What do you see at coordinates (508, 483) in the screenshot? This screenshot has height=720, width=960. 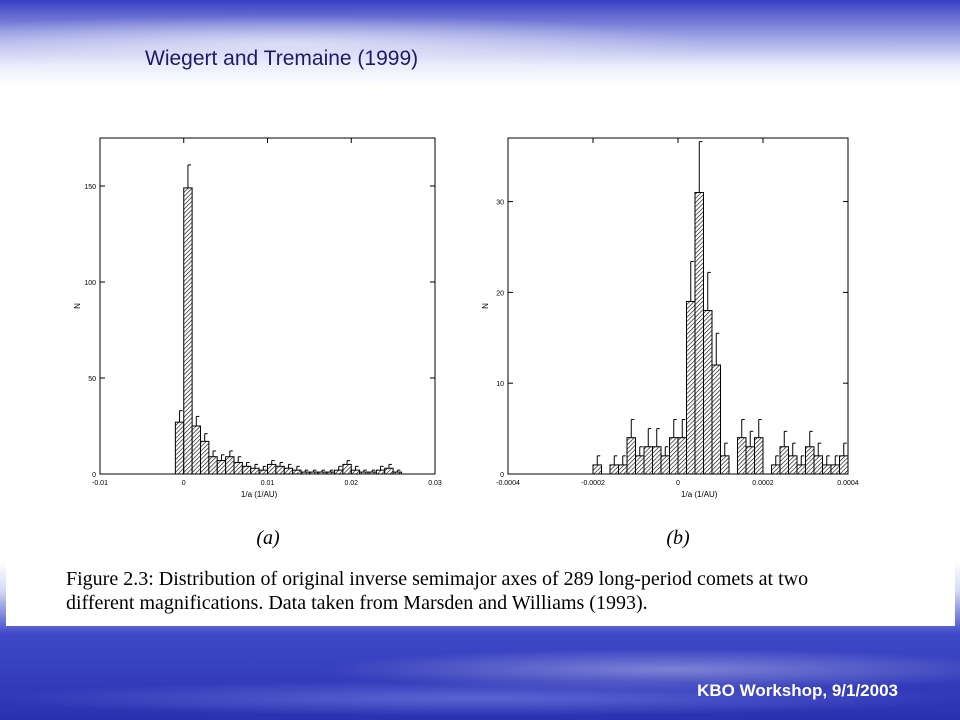 I see `chart-b-x-tick-label: -0.0004` at bounding box center [508, 483].